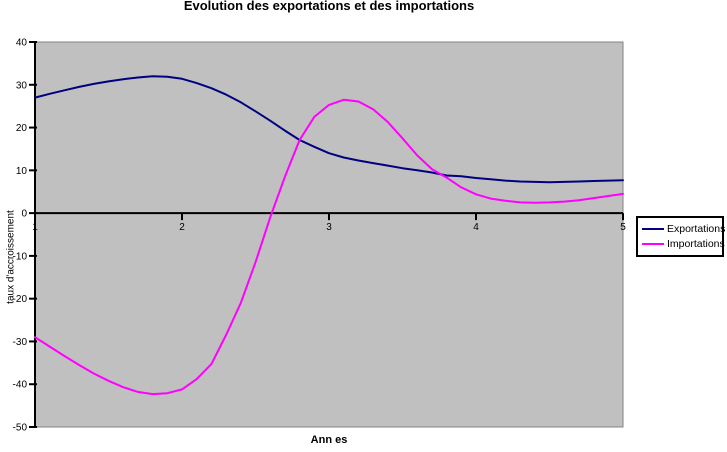  I want to click on y-tick-label: 40, so click(22, 43).